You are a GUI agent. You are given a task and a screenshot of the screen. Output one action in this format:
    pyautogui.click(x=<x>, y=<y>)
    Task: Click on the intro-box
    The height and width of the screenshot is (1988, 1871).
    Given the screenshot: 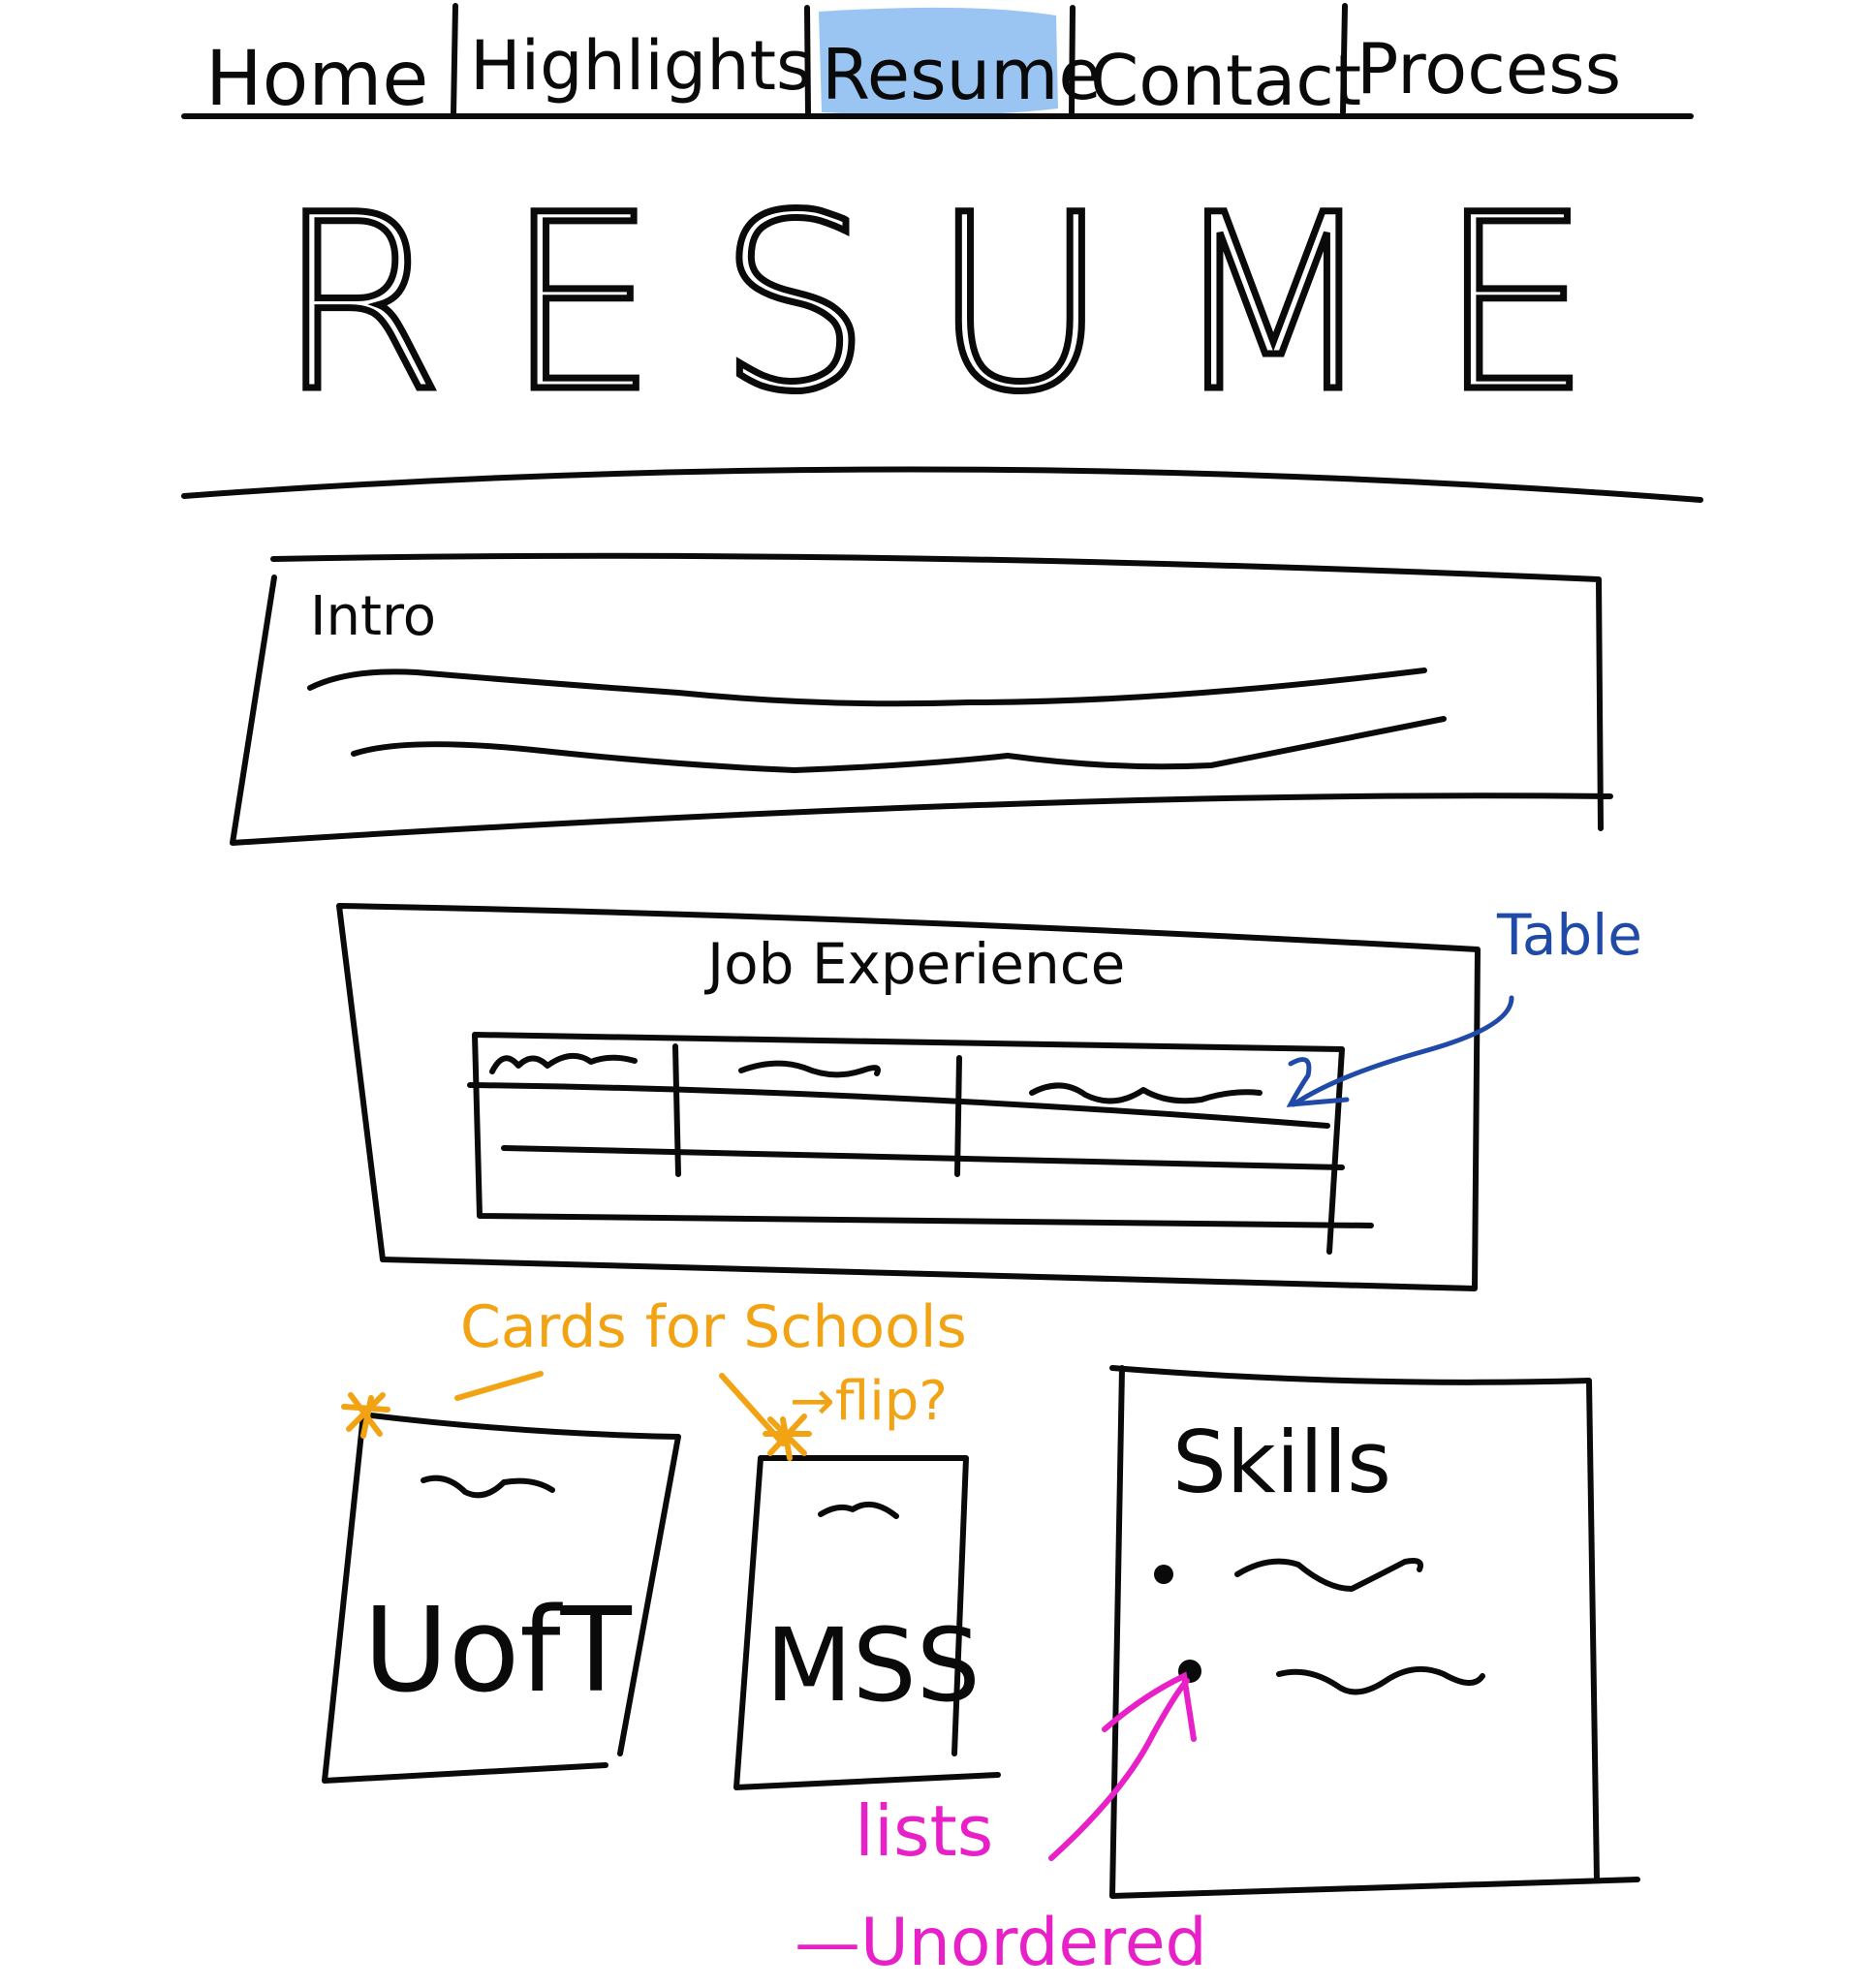 What is the action you would take?
    pyautogui.click(x=921, y=699)
    